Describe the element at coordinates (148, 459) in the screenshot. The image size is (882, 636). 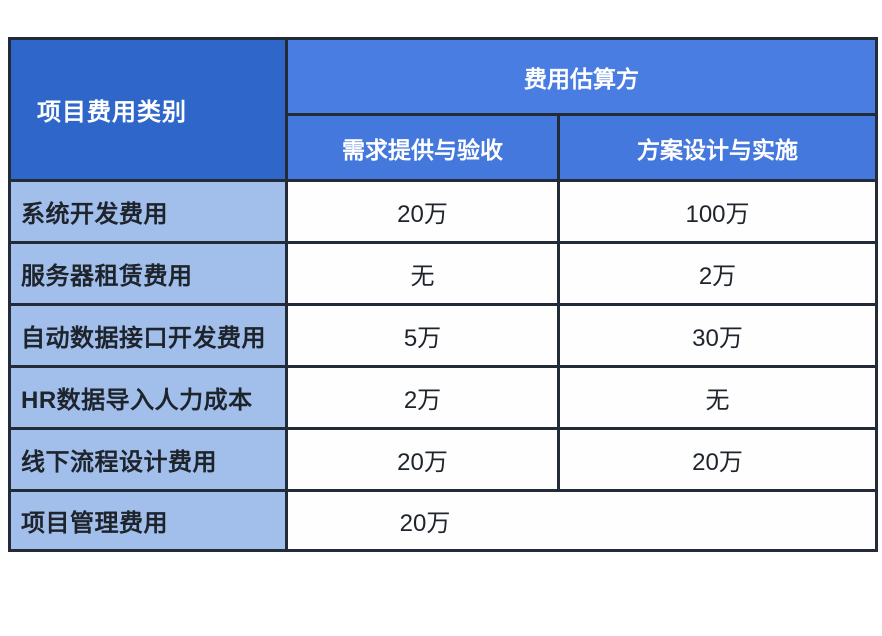
I see `row-label: 线下流程设计费用` at that location.